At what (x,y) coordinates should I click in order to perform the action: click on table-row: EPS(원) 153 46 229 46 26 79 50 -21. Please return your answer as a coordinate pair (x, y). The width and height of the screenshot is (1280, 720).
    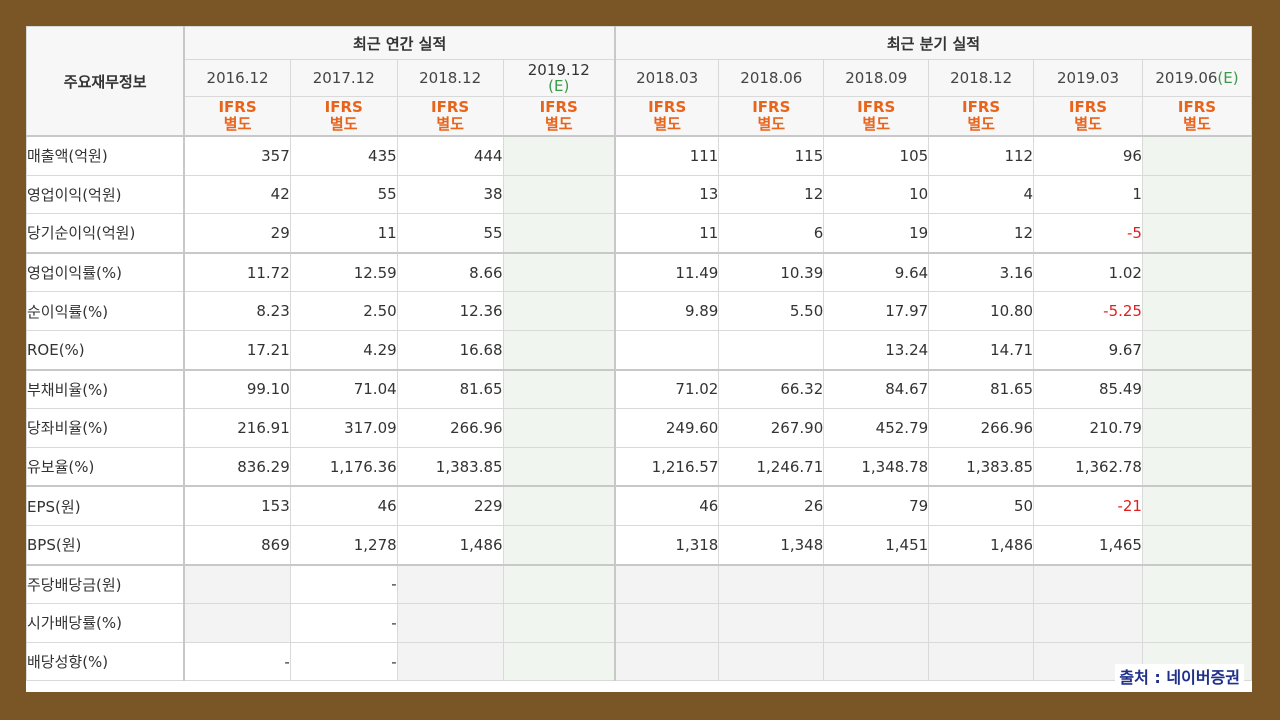
    Looking at the image, I should click on (639, 505).